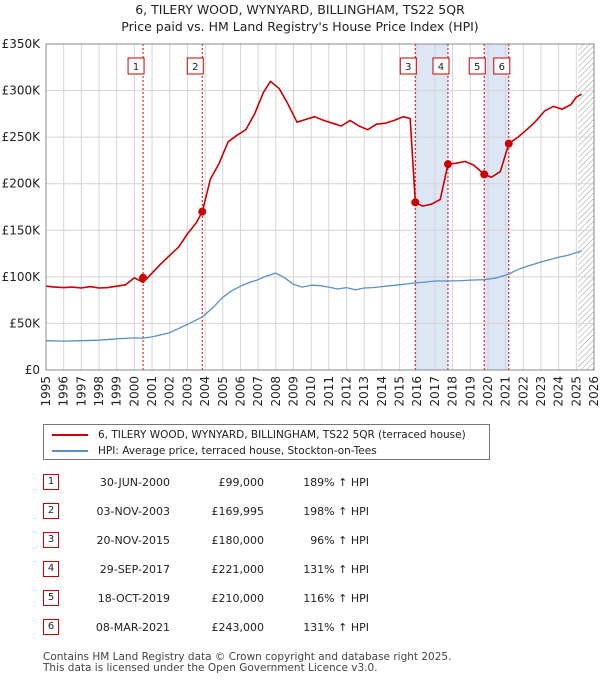 Image resolution: width=600 pixels, height=680 pixels. What do you see at coordinates (435, 391) in the screenshot?
I see `x-tick-label: 2017` at bounding box center [435, 391].